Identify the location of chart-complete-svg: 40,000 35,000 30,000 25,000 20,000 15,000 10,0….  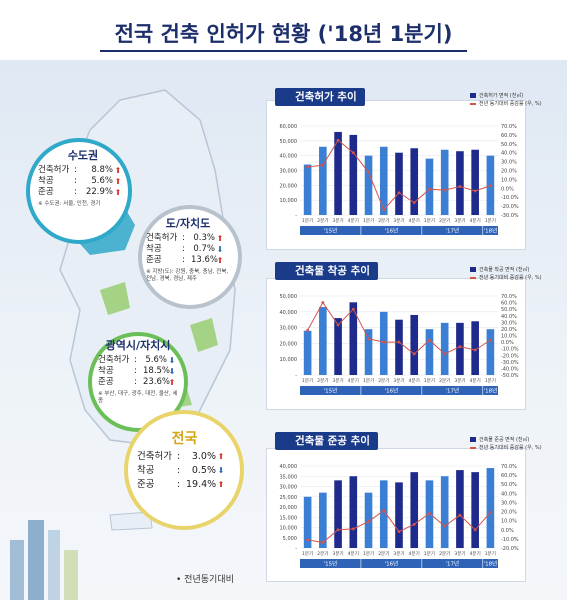
(399, 516).